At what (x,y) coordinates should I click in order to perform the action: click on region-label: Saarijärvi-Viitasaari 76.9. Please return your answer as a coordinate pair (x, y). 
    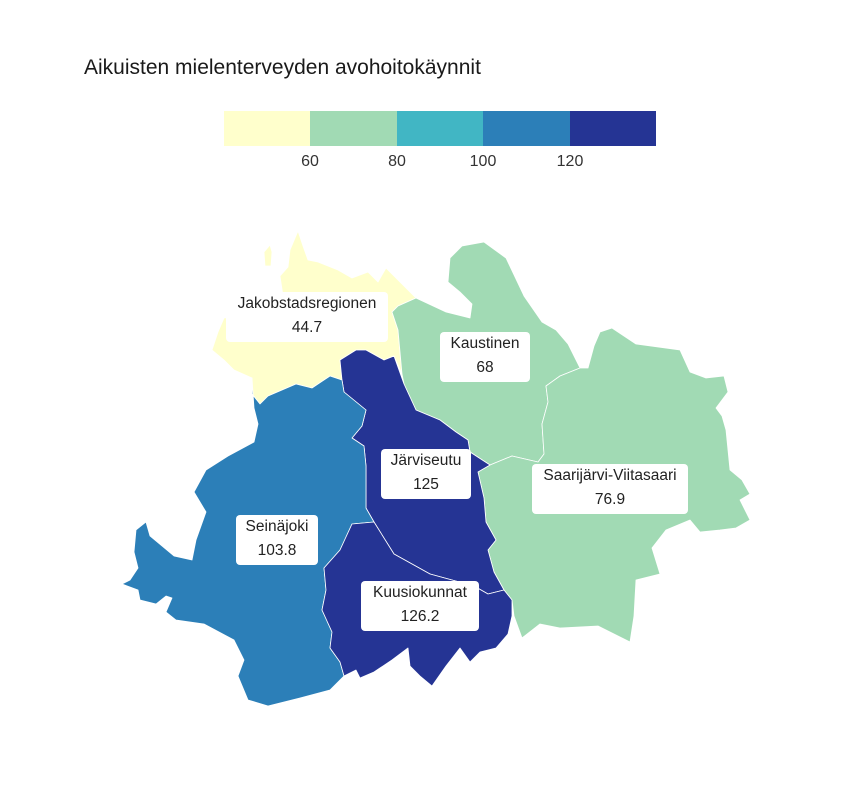
    Looking at the image, I should click on (610, 489).